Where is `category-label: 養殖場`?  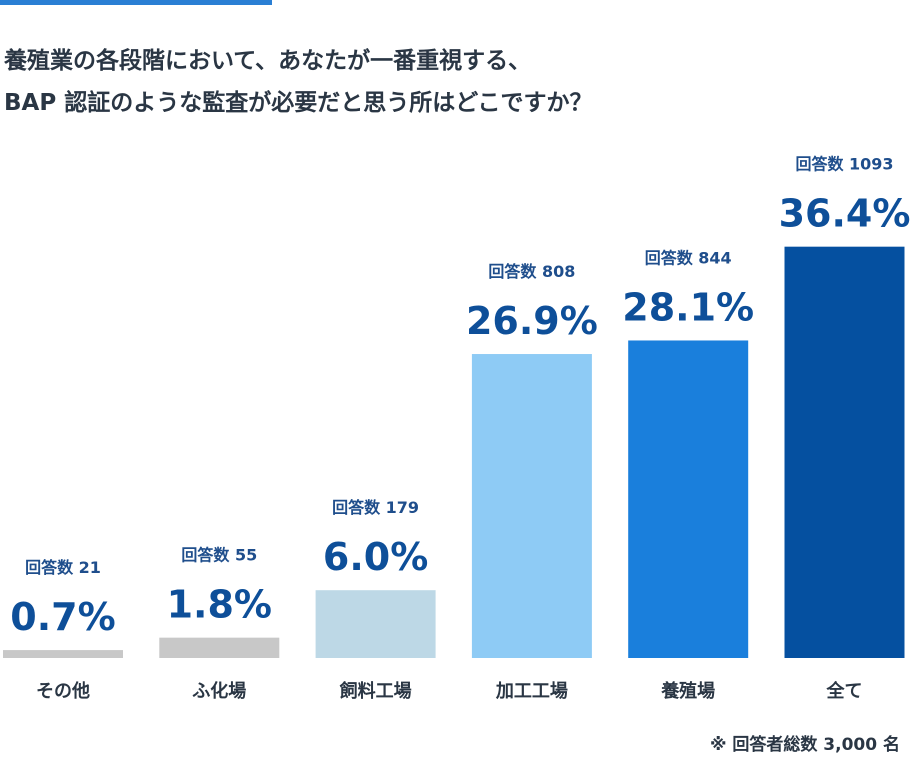 category-label: 養殖場 is located at coordinates (687, 691).